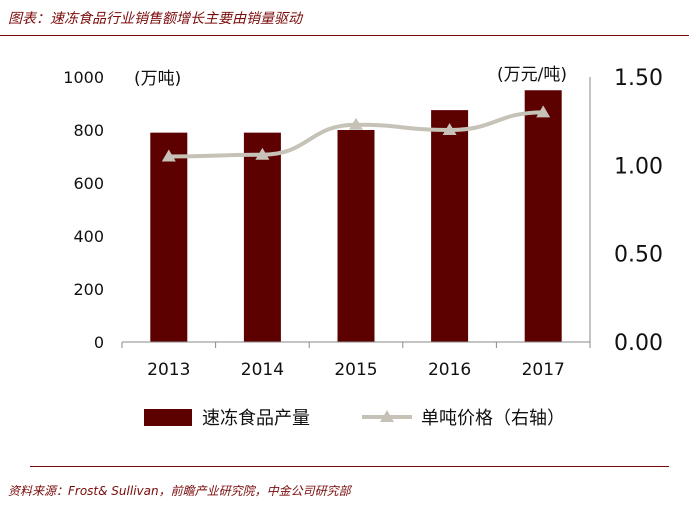 The width and height of the screenshot is (689, 506). I want to click on right-tick-label: 0.00, so click(638, 343).